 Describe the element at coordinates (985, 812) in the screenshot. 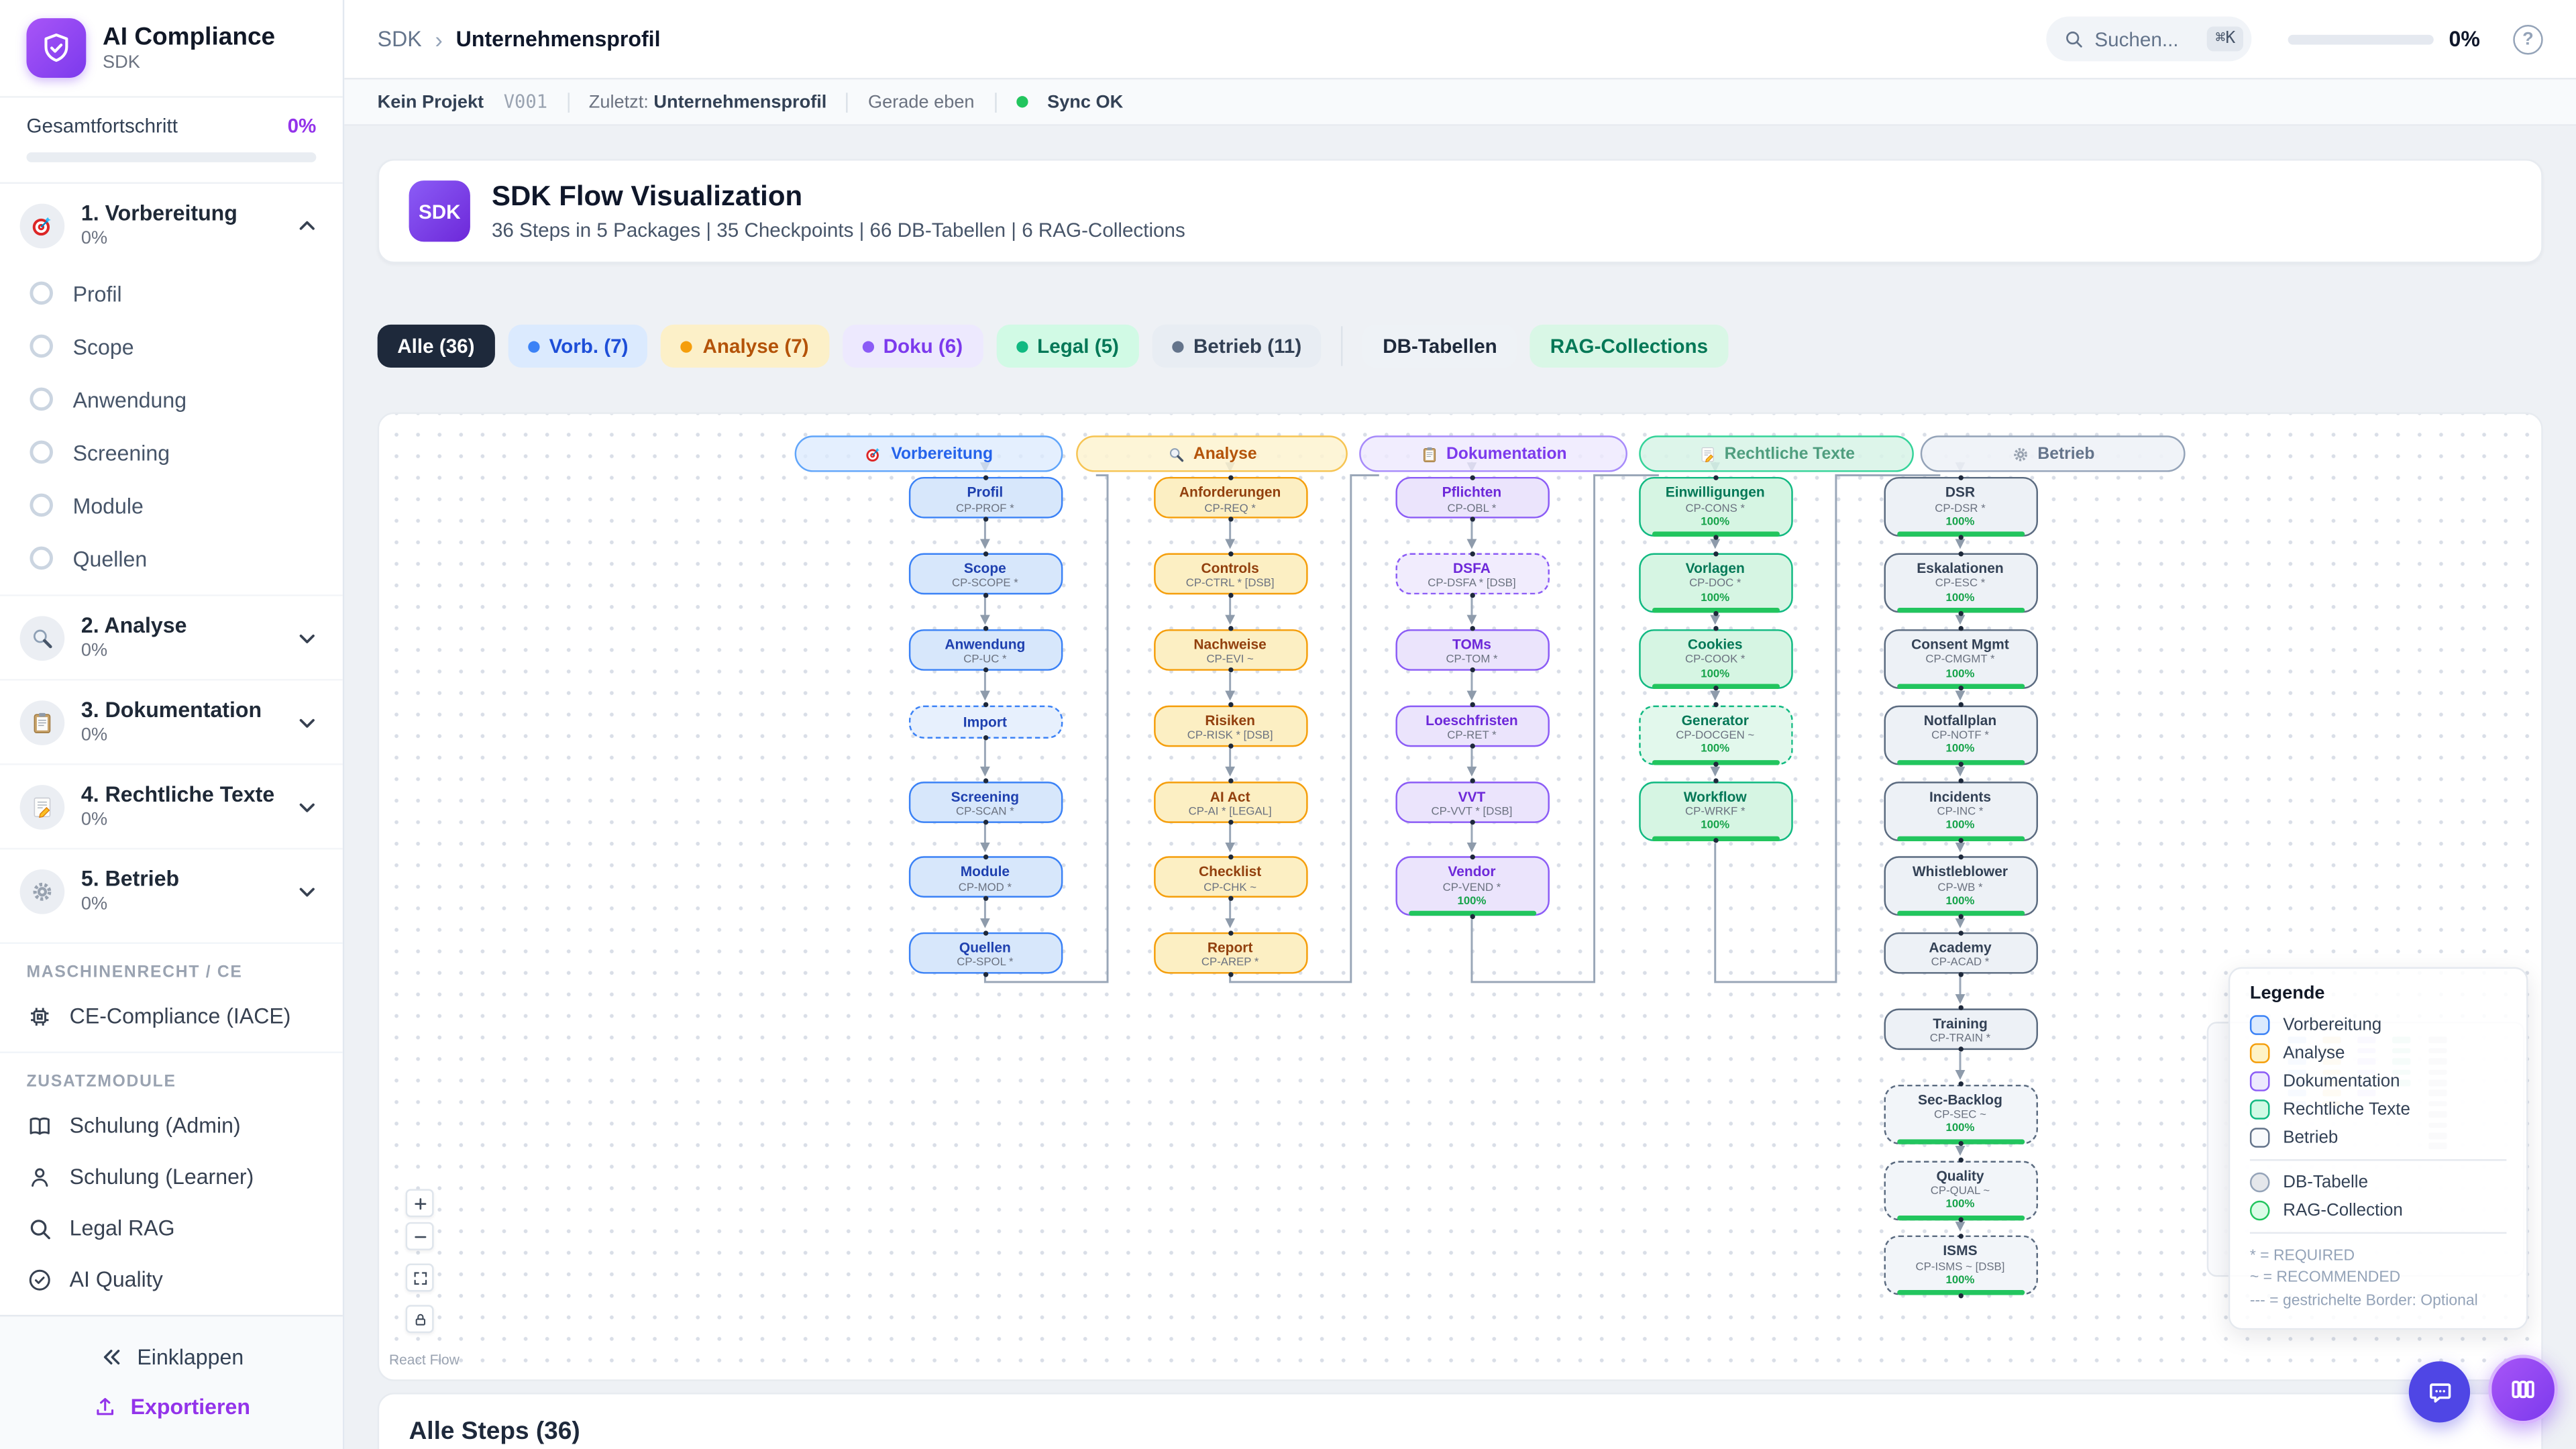

I see `node-checkpoint-code: CP-SCAN *` at that location.